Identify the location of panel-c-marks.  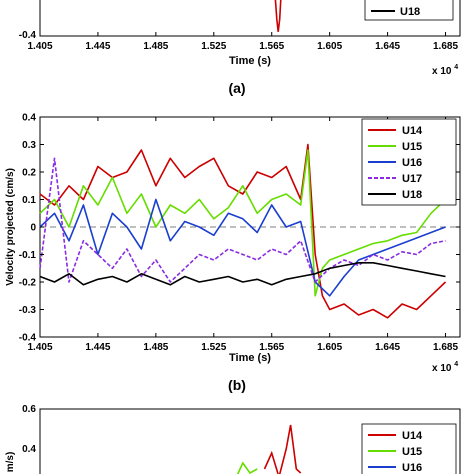
(269, 449).